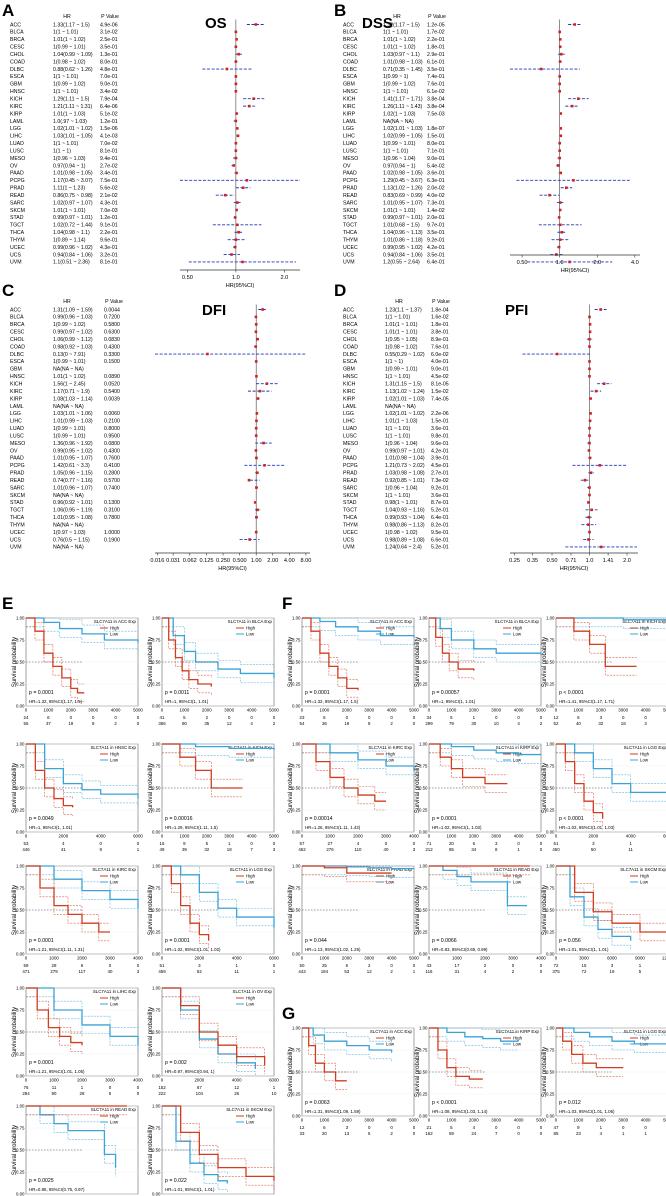  I want to click on km-risk-low: 32, so click(206, 849).